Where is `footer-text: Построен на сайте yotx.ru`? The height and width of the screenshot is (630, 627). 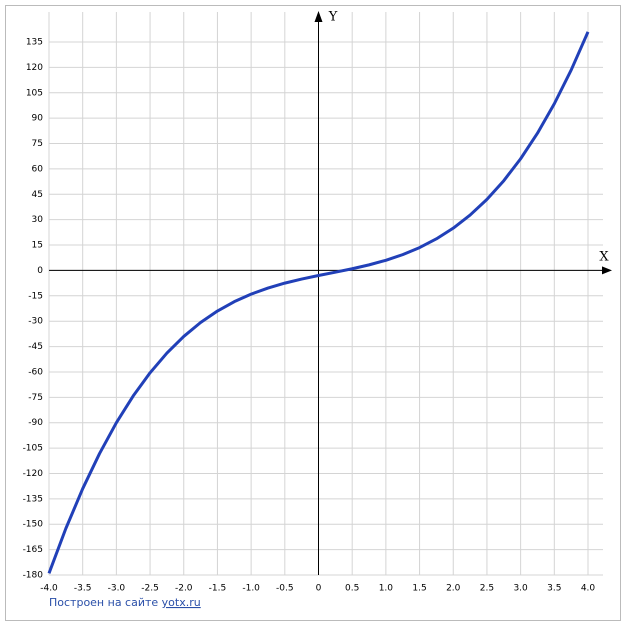 footer-text: Построен на сайте yotx.ru is located at coordinates (125, 602).